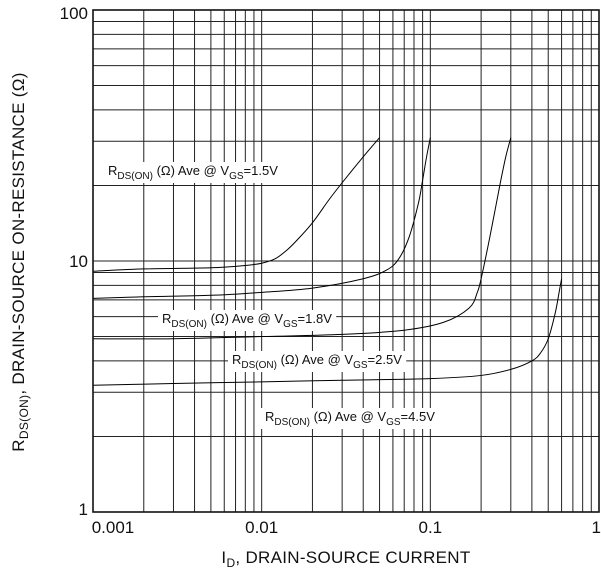 The height and width of the screenshot is (573, 601). What do you see at coordinates (431, 527) in the screenshot?
I see `x-tick-label: 0.1` at bounding box center [431, 527].